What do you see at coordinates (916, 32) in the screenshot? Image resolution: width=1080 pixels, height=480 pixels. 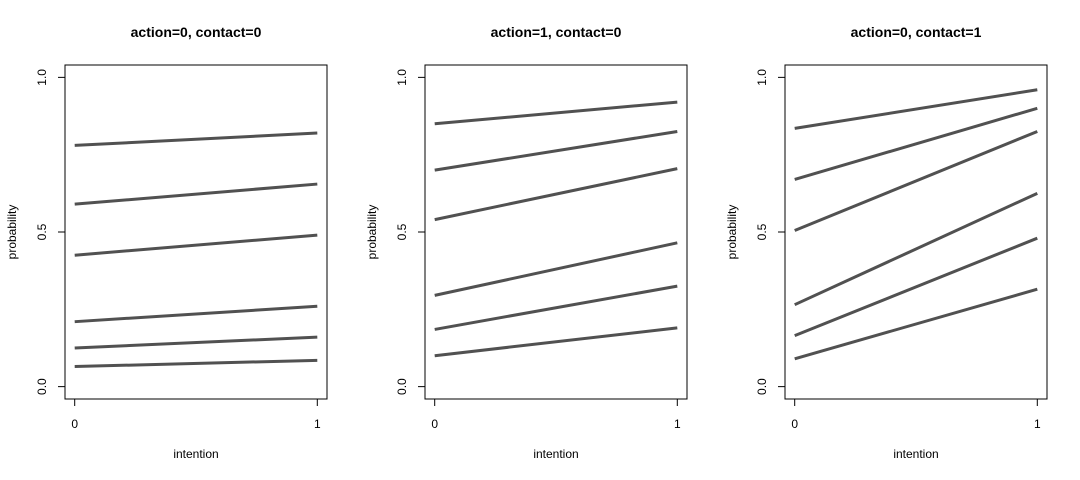 I see `panel-title: action=0, contact=1` at bounding box center [916, 32].